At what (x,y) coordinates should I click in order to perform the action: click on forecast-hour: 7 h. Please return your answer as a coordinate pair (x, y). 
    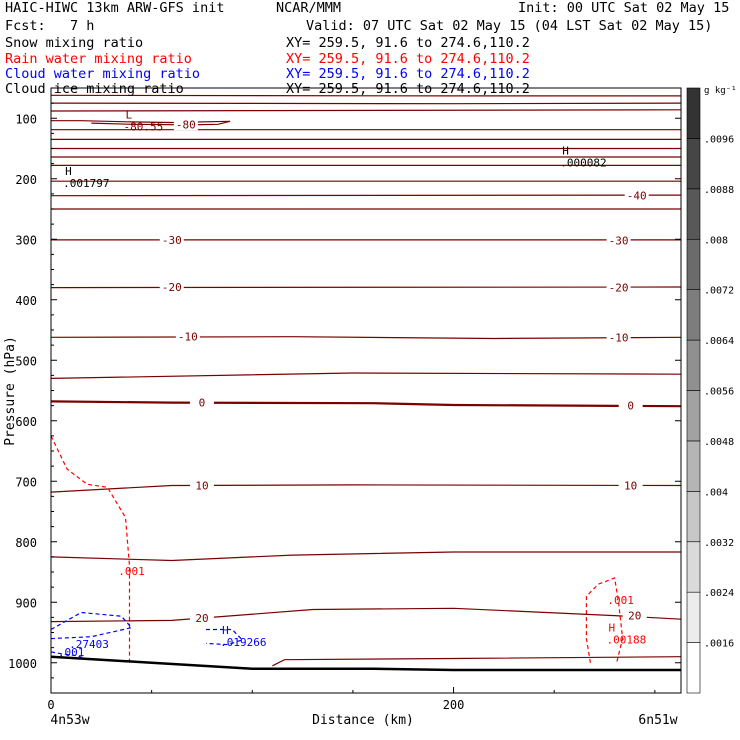
    Looking at the image, I should click on (82, 26).